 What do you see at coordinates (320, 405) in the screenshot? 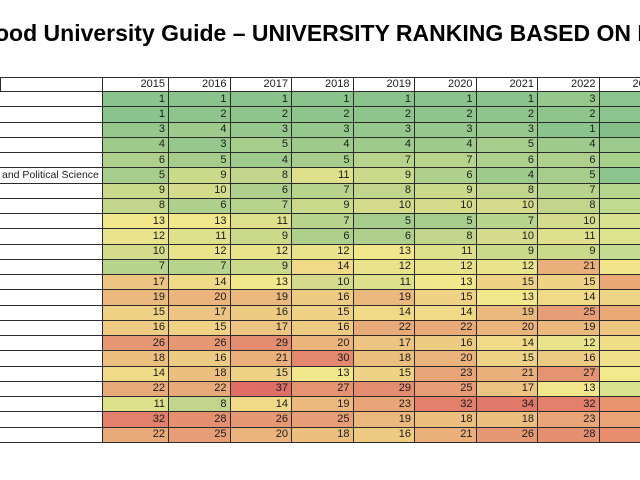
I see `table-row: 11 8 14 19 23 32 34 32` at bounding box center [320, 405].